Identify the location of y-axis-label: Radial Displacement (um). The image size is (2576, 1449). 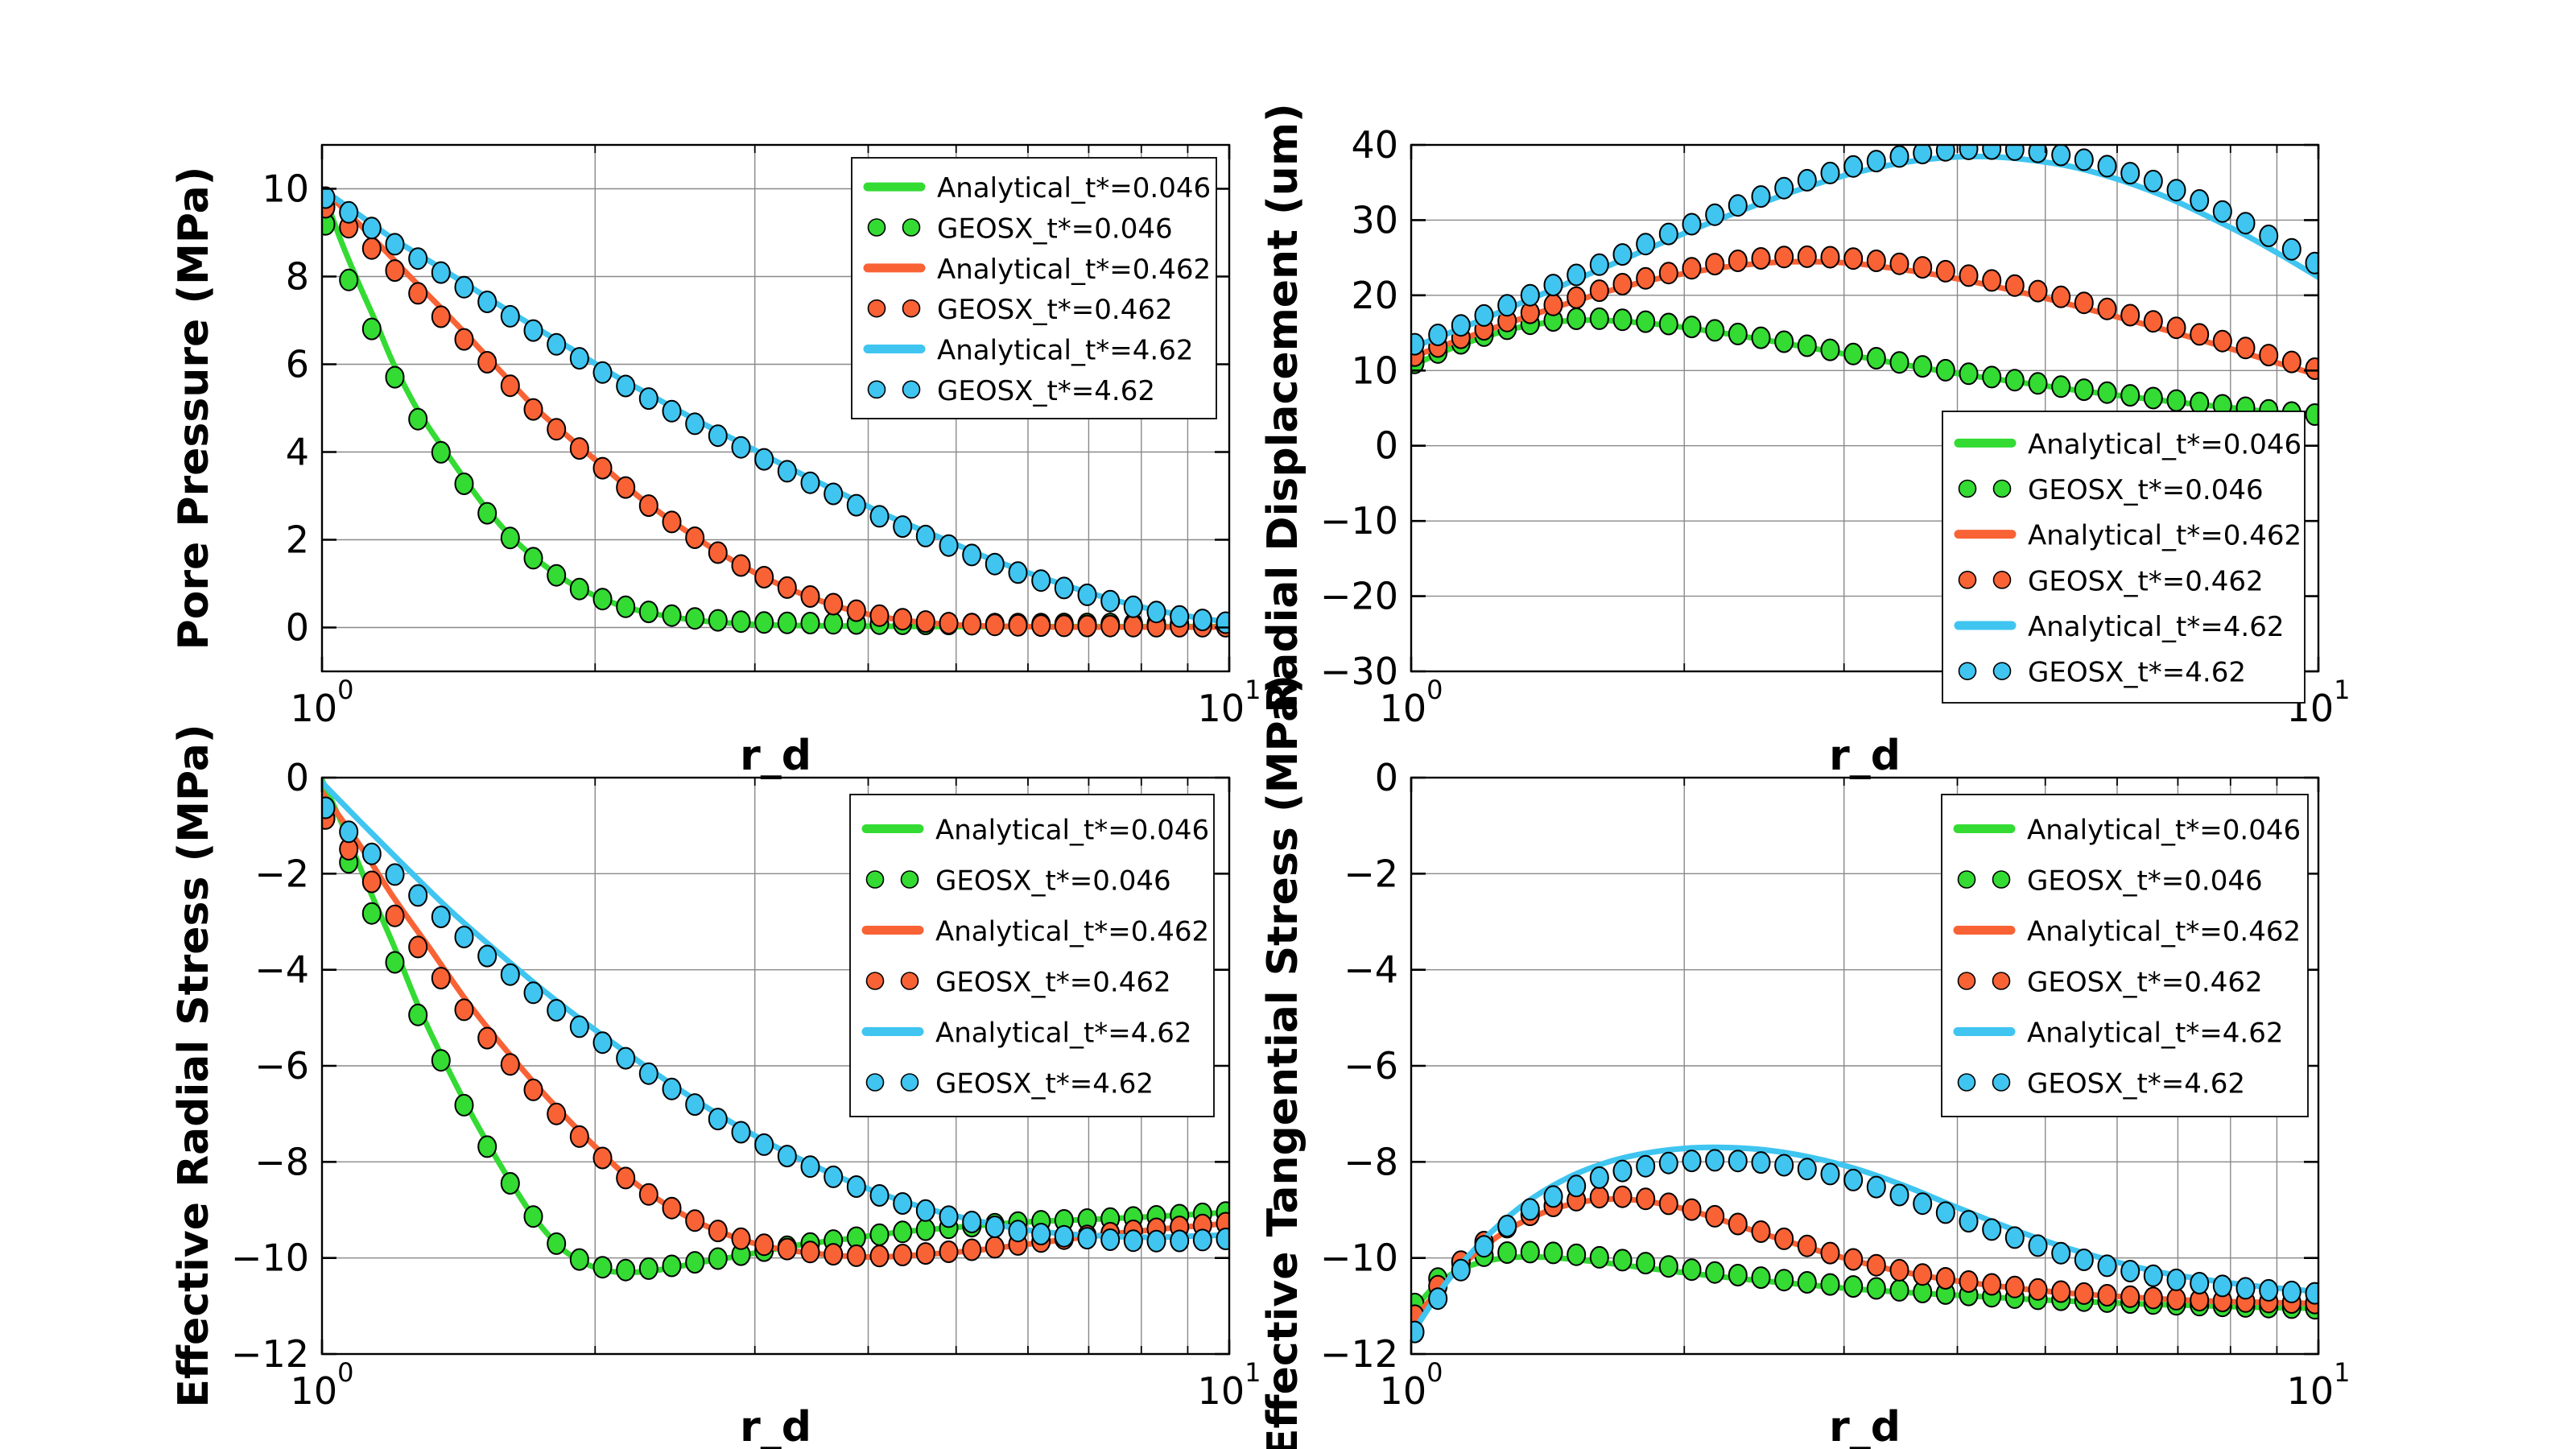
(1283, 408).